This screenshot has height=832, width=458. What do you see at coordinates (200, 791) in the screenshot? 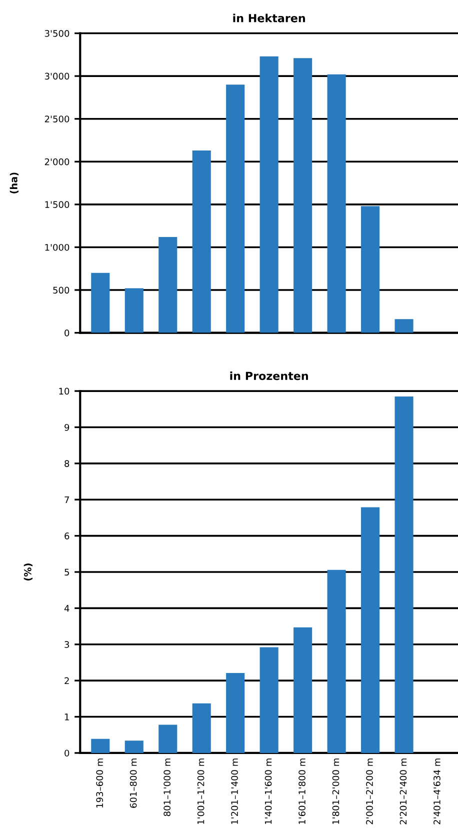
I see `x-tick-label: 1'001–1'200 m` at bounding box center [200, 791].